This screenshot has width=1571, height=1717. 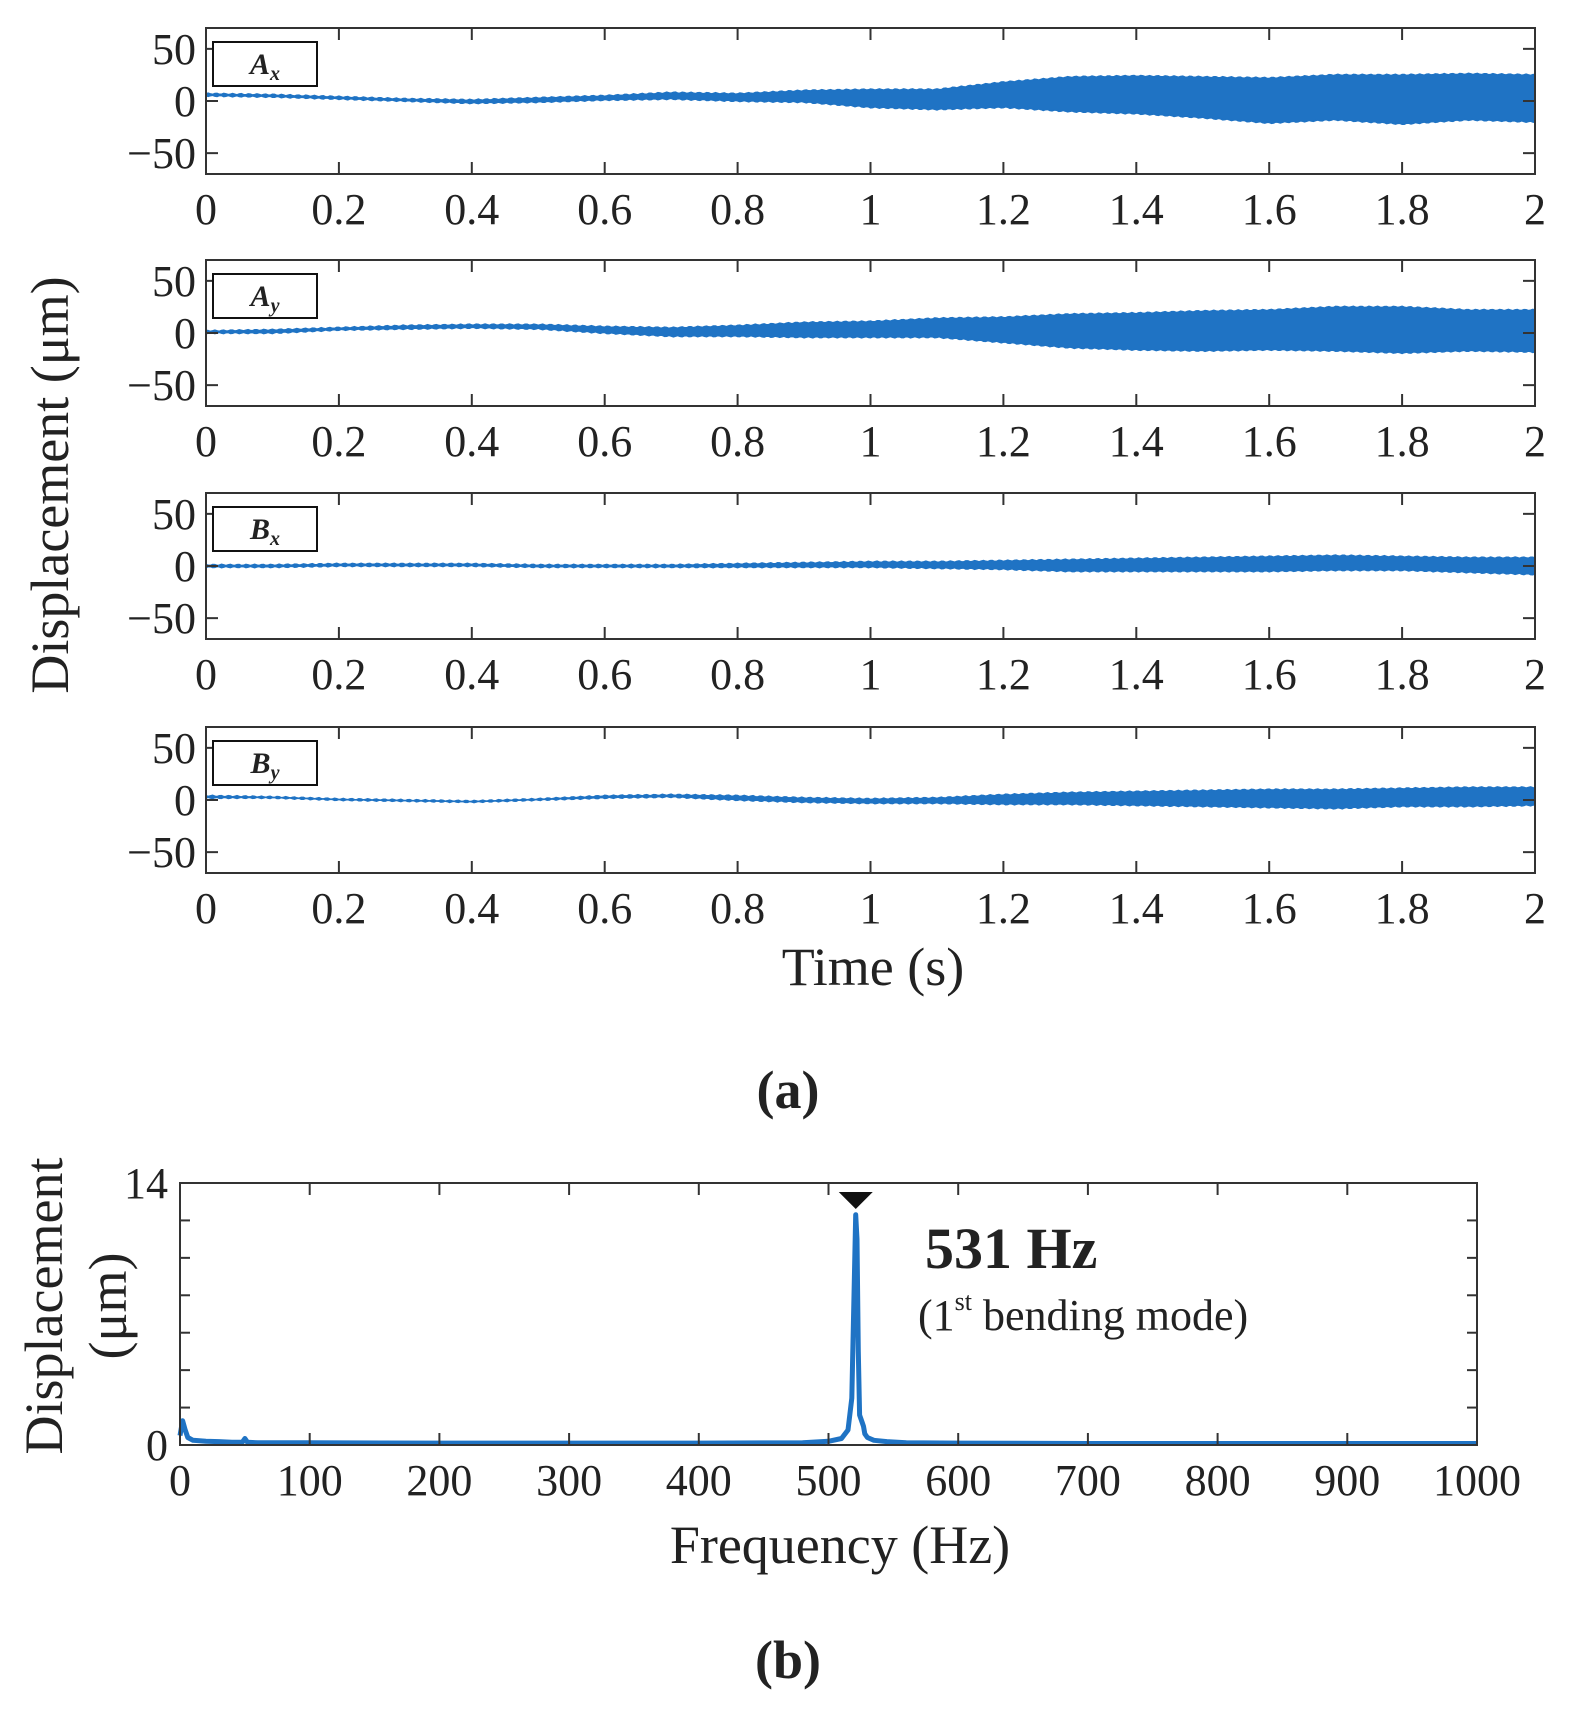 I want to click on a-ylabel: Displacement (μm), so click(x=50, y=484).